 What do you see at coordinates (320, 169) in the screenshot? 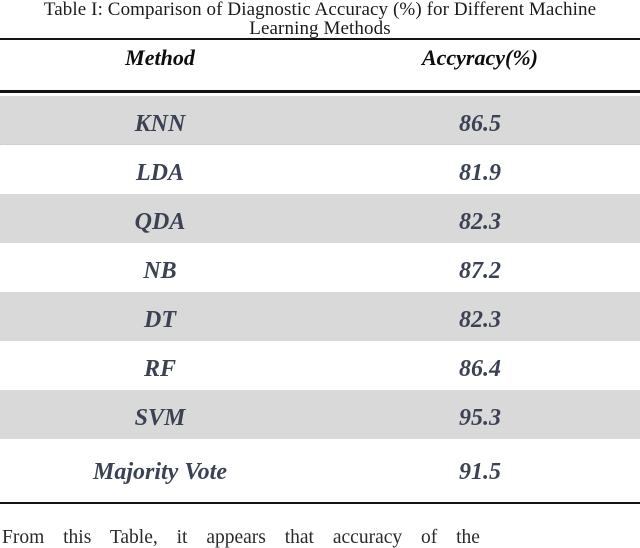
I see `table-row: LDA 81.9` at bounding box center [320, 169].